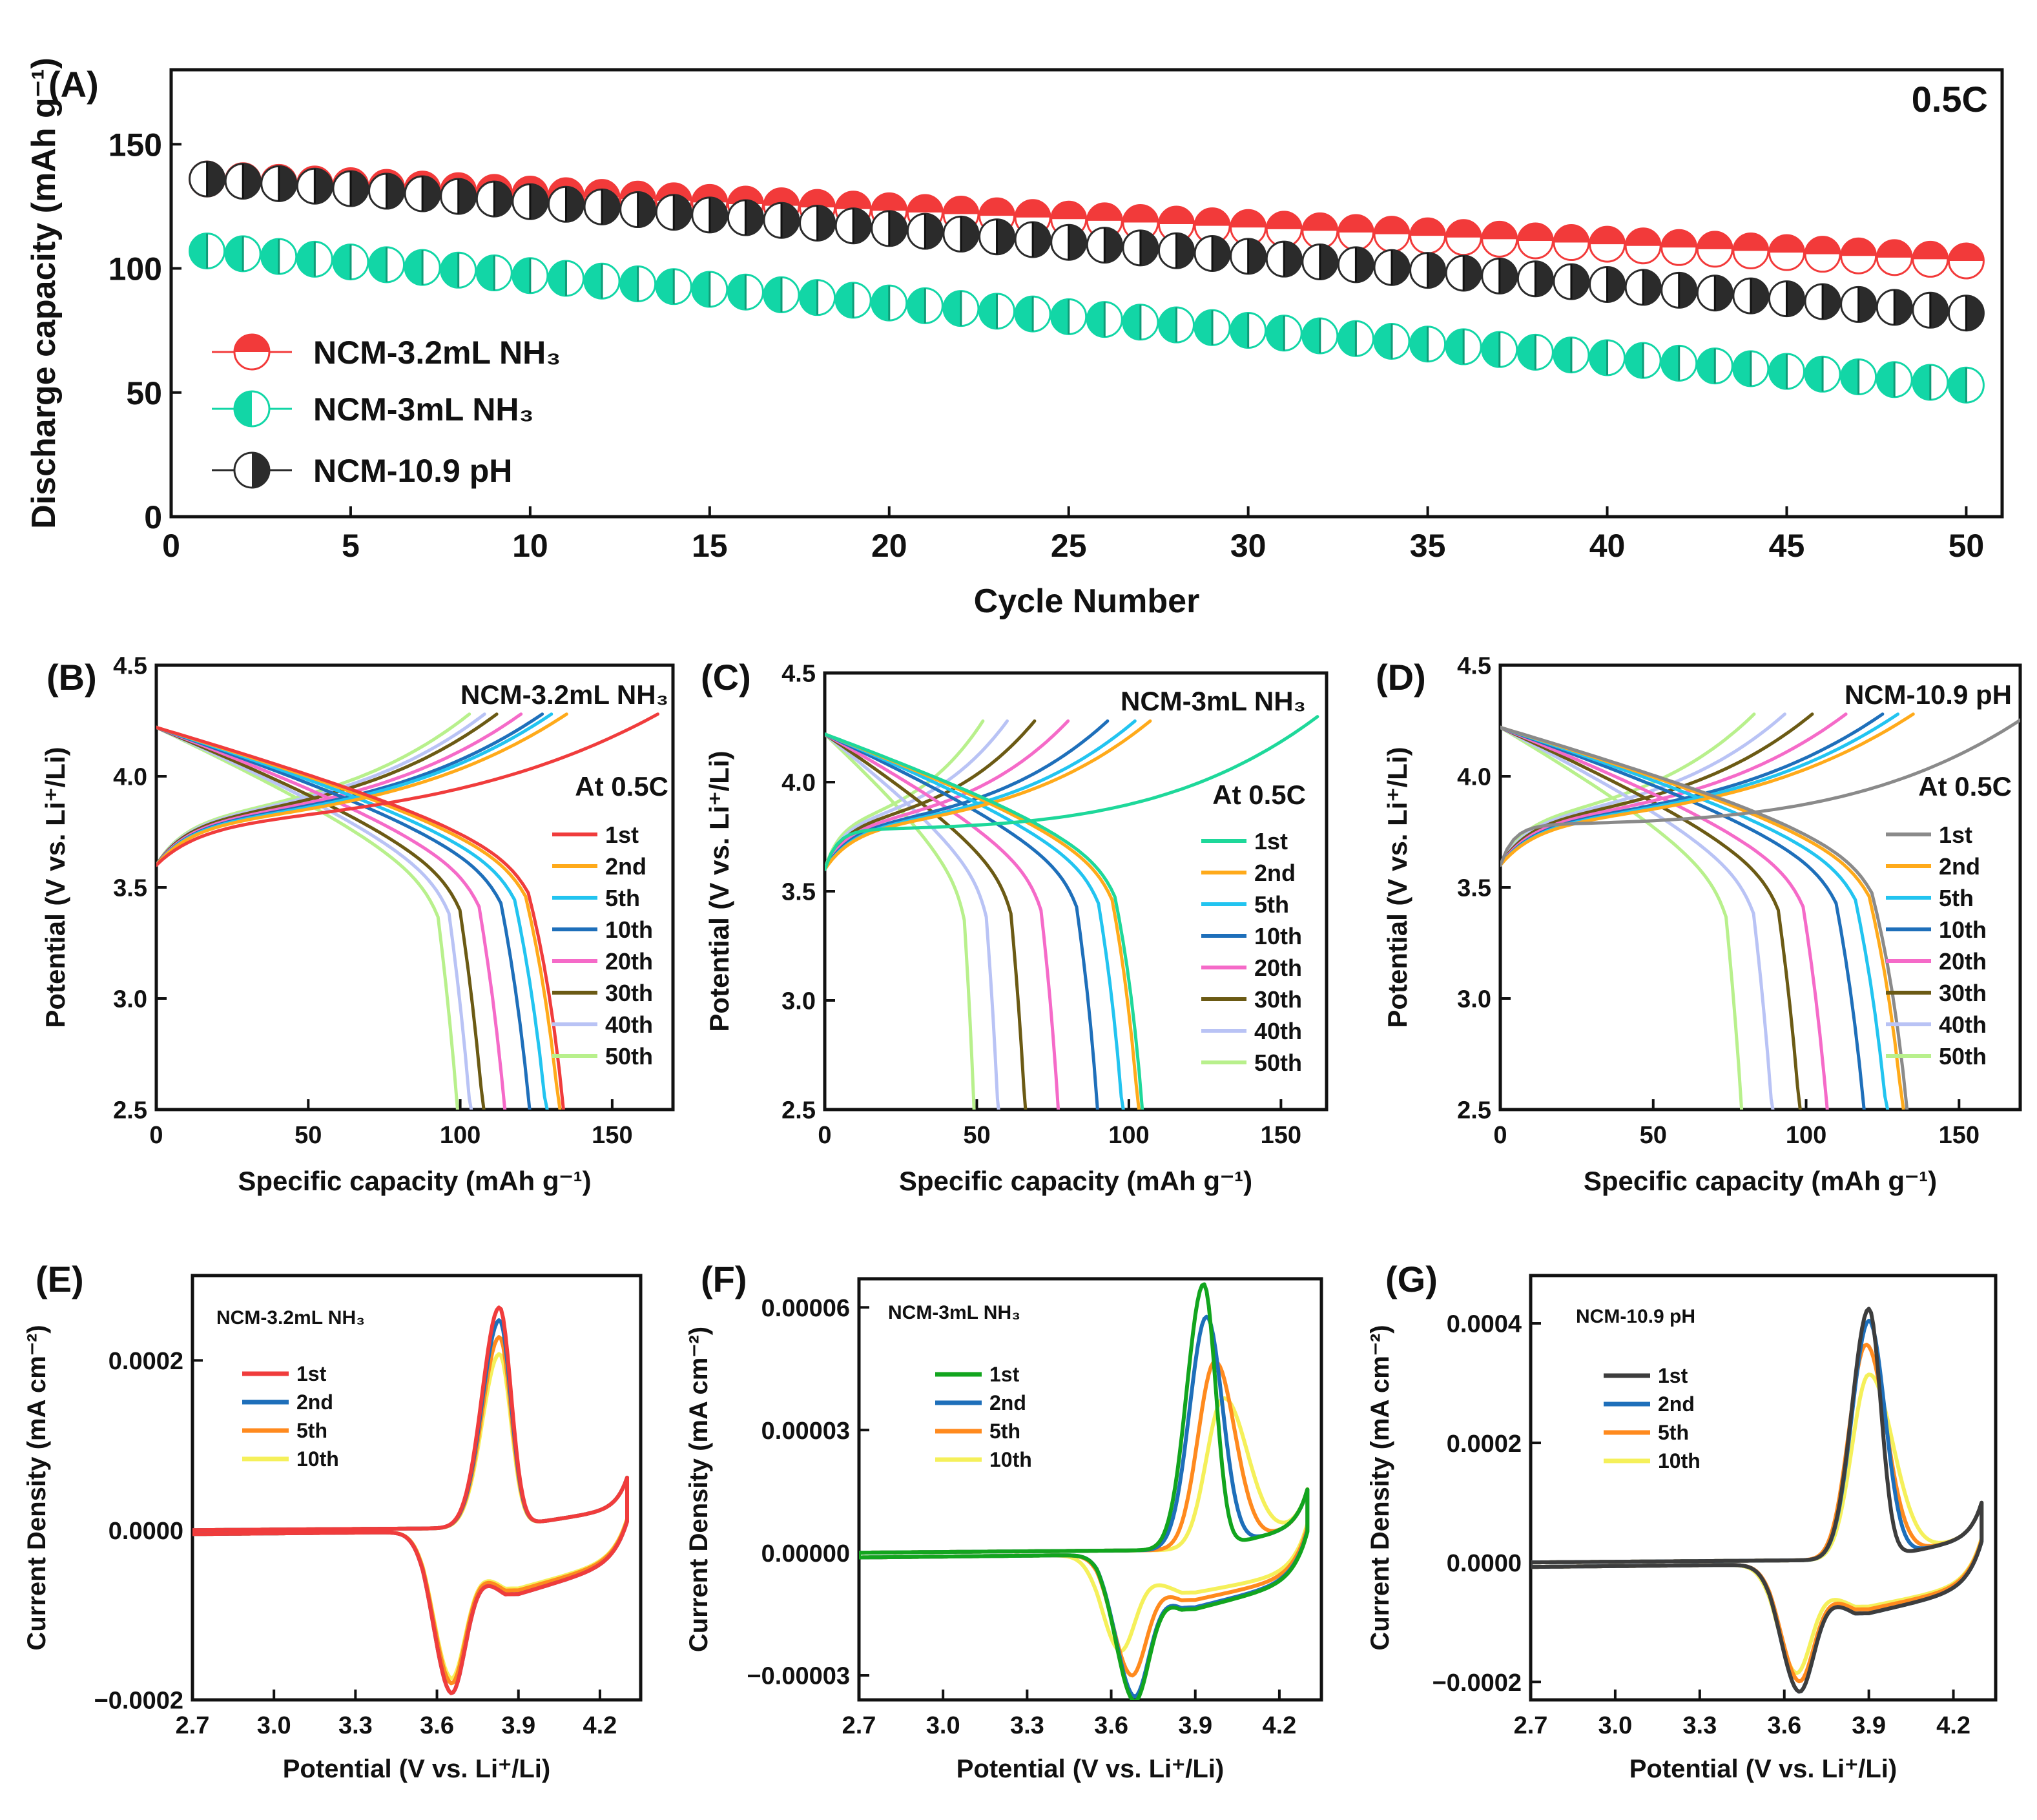 The image size is (2037, 1820). What do you see at coordinates (1757, 1513) in the screenshot?
I see `cv-curve-5th` at bounding box center [1757, 1513].